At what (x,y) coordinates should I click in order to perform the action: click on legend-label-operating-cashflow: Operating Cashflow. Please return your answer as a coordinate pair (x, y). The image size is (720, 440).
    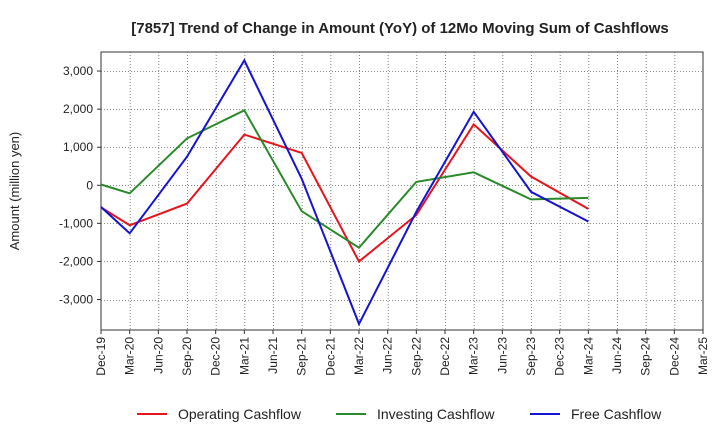
    Looking at the image, I should click on (240, 414).